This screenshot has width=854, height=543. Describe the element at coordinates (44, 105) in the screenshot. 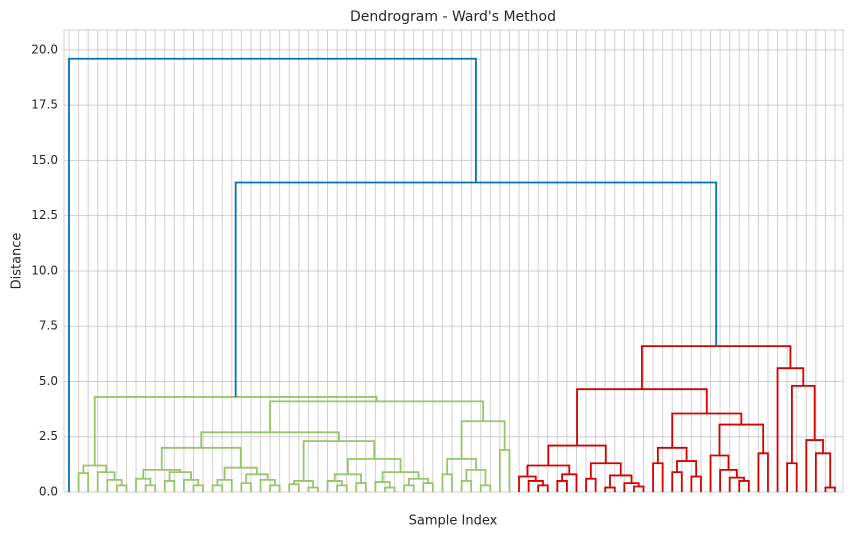

I see `y-tick-label: 17.5` at that location.